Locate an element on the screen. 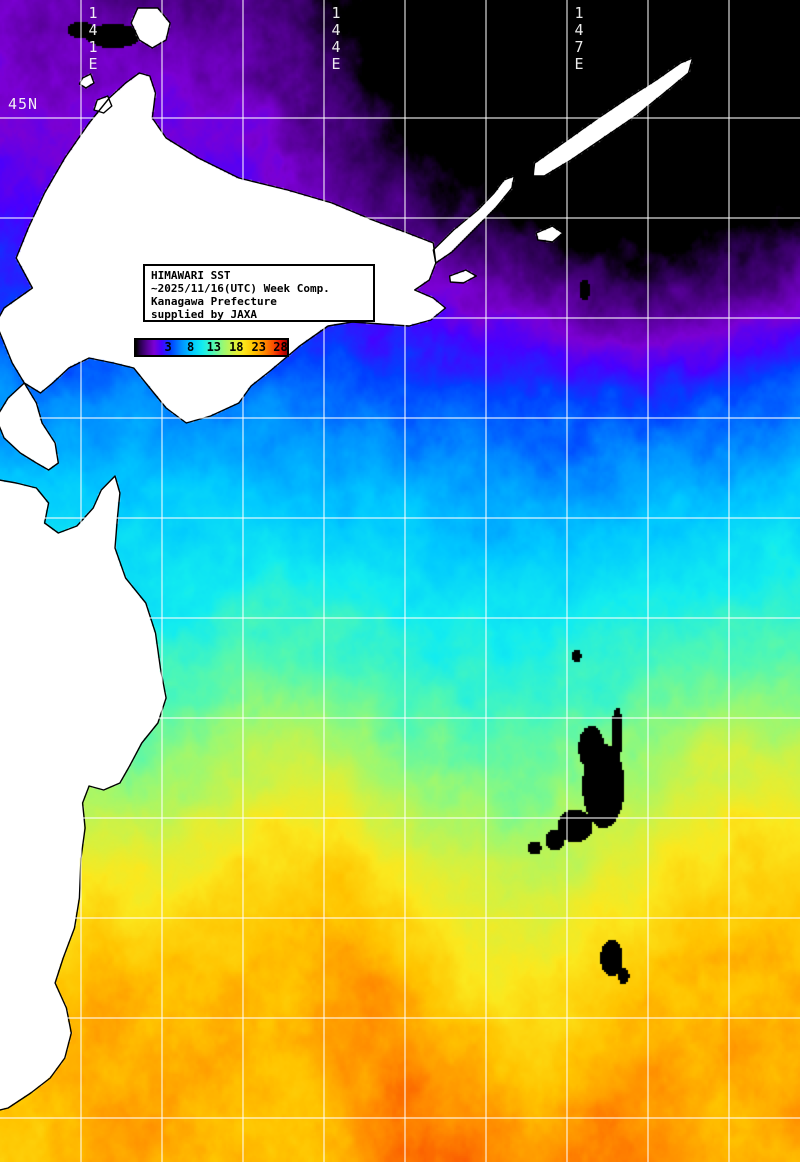 Image resolution: width=800 pixels, height=1162 pixels. colorbar-tick-13: 13 is located at coordinates (214, 347).